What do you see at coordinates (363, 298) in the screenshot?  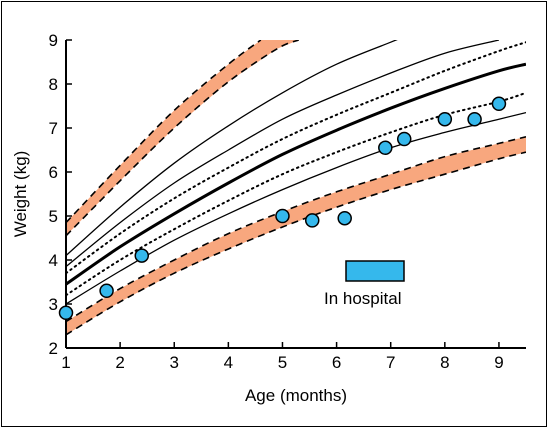 I see `legend-label: In hospital` at bounding box center [363, 298].